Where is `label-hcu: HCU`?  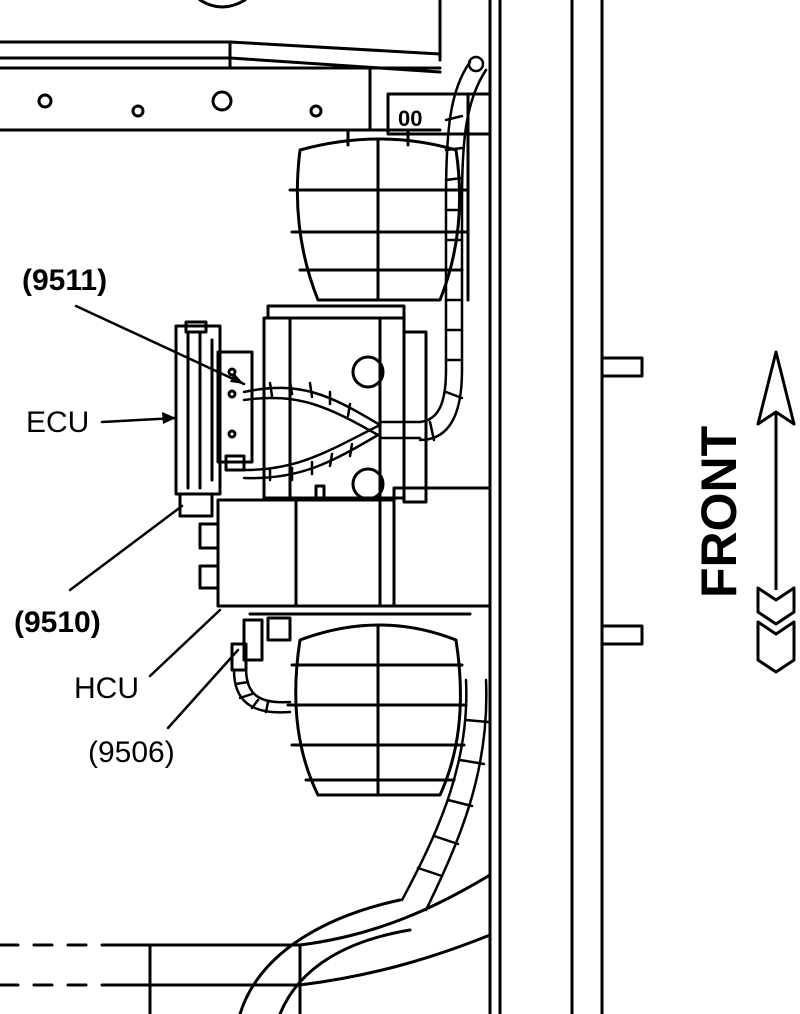
label-hcu: HCU is located at coordinates (106, 688).